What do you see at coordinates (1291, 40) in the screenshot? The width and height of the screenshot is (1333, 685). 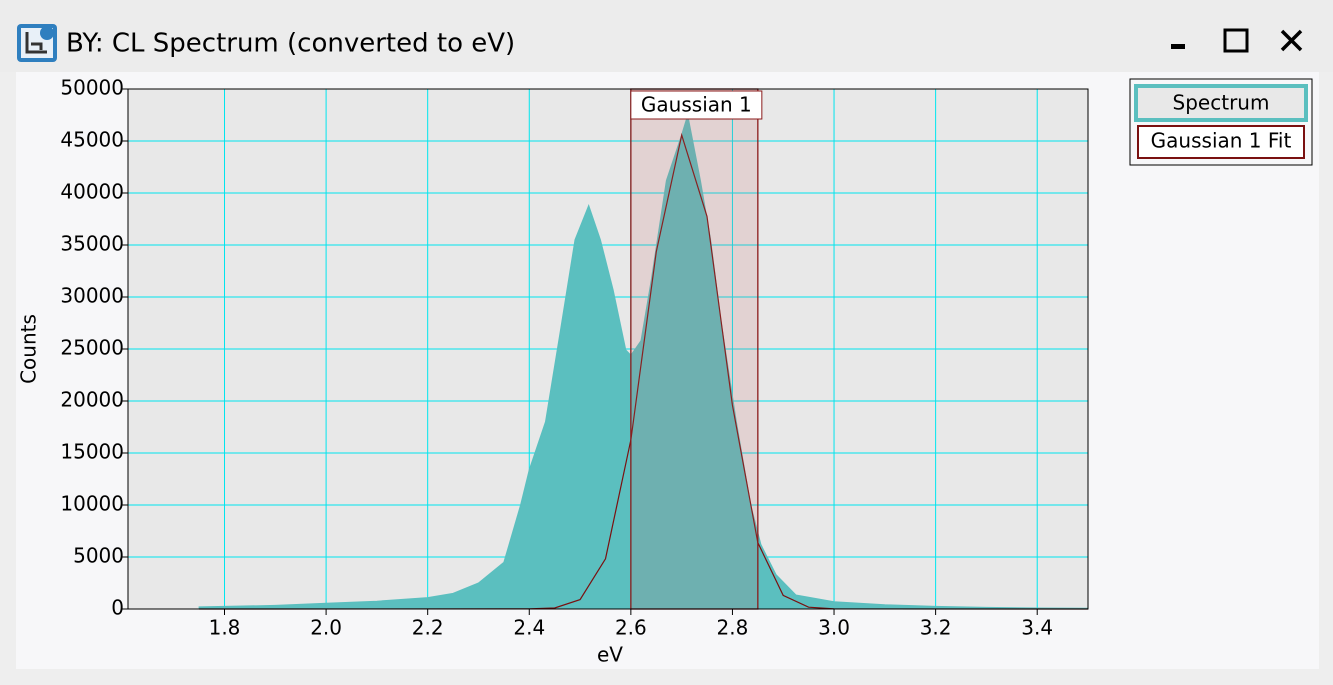 I see `close-button` at bounding box center [1291, 40].